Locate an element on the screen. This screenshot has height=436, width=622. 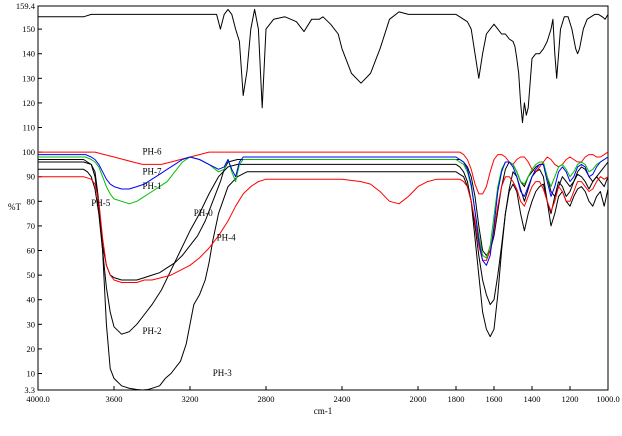
curve-label: PH-6 is located at coordinates (153, 152).